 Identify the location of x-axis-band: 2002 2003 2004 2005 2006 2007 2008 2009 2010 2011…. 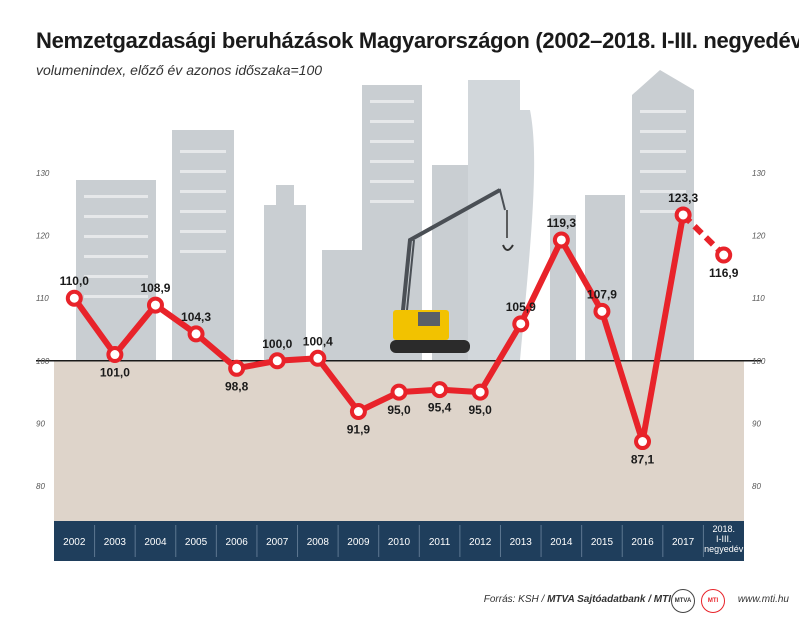
(399, 541).